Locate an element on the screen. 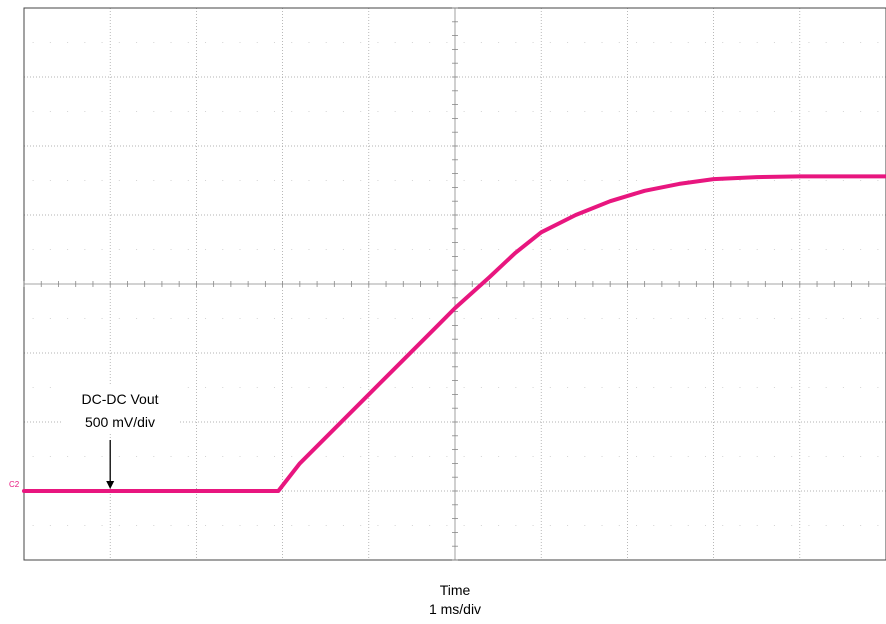 Image resolution: width=886 pixels, height=624 pixels. x-axis-label: Time is located at coordinates (455, 590).